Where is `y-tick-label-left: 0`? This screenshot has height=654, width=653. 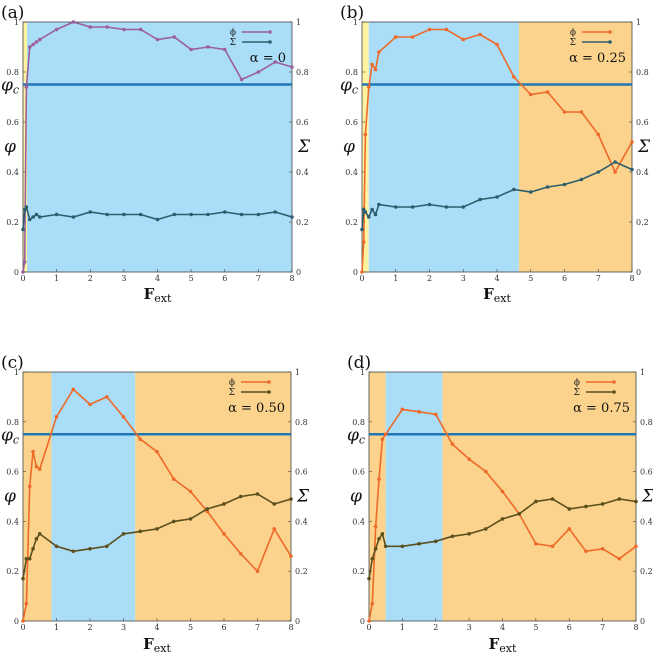
y-tick-label-left: 0 is located at coordinates (362, 621).